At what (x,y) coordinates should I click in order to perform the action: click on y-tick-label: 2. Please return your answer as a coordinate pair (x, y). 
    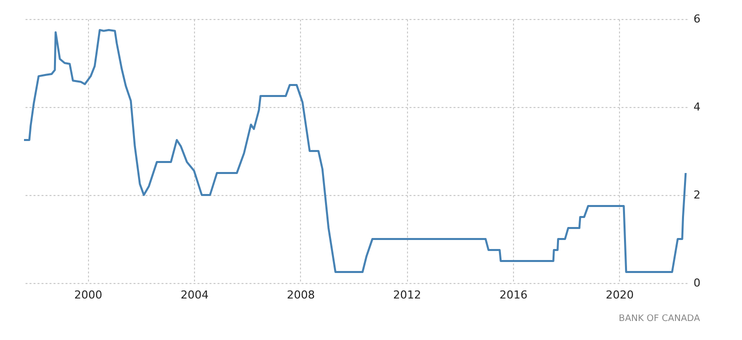
    Looking at the image, I should click on (697, 195).